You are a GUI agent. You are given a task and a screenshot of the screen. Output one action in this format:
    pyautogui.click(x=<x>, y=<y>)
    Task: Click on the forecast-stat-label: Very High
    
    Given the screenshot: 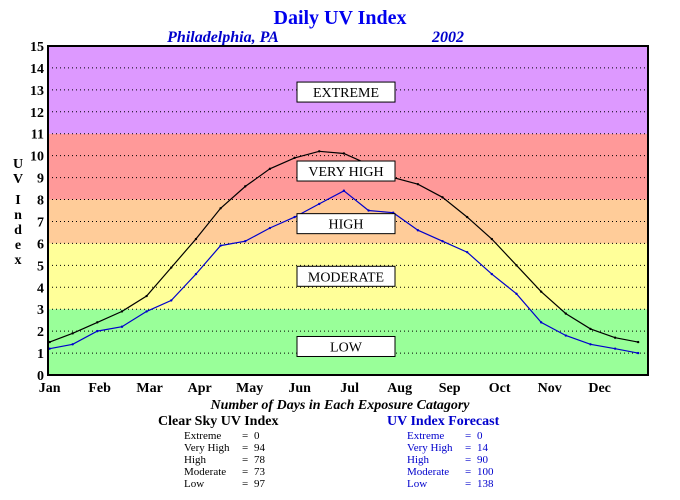 What is the action you would take?
    pyautogui.click(x=430, y=448)
    